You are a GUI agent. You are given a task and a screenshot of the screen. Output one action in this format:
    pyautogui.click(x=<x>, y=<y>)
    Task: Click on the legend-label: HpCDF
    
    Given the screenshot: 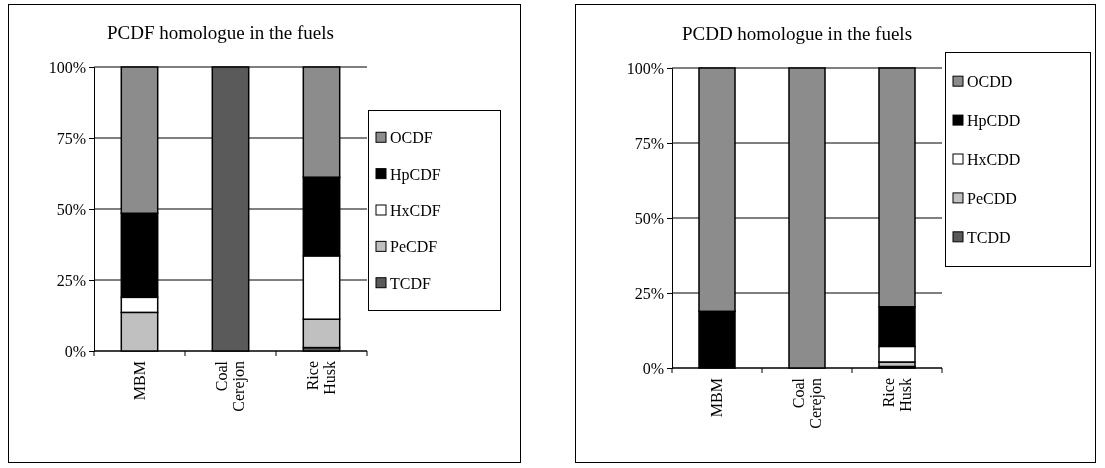 What is the action you would take?
    pyautogui.click(x=415, y=174)
    